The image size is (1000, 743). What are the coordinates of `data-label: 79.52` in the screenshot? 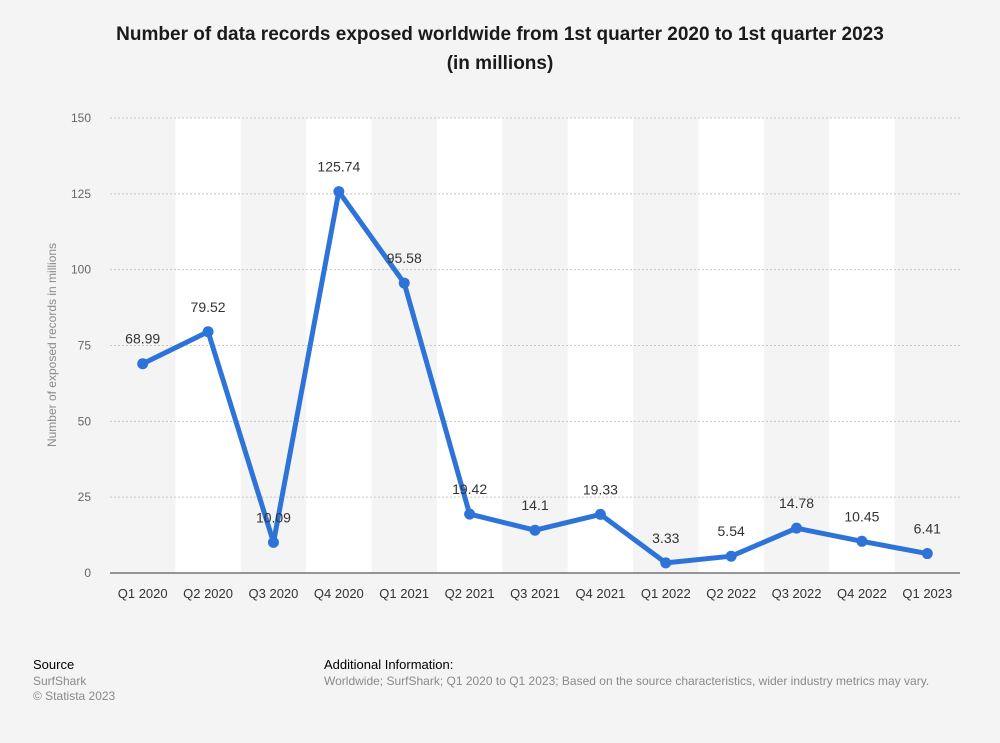 It's located at (208, 307).